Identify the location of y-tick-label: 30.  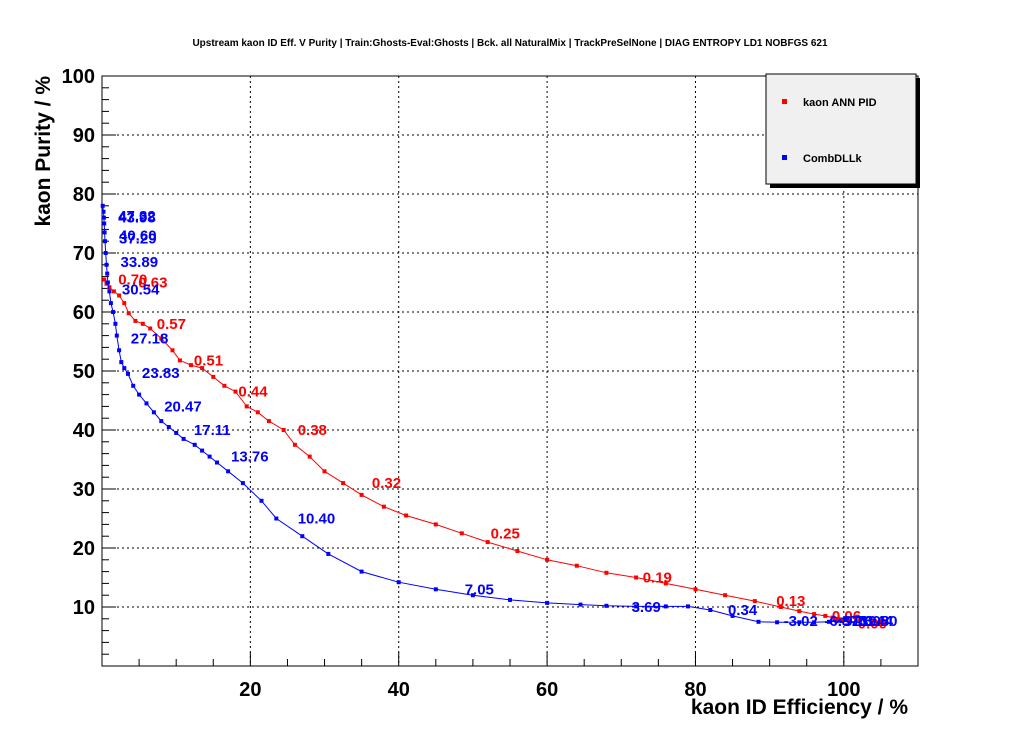
(84, 490).